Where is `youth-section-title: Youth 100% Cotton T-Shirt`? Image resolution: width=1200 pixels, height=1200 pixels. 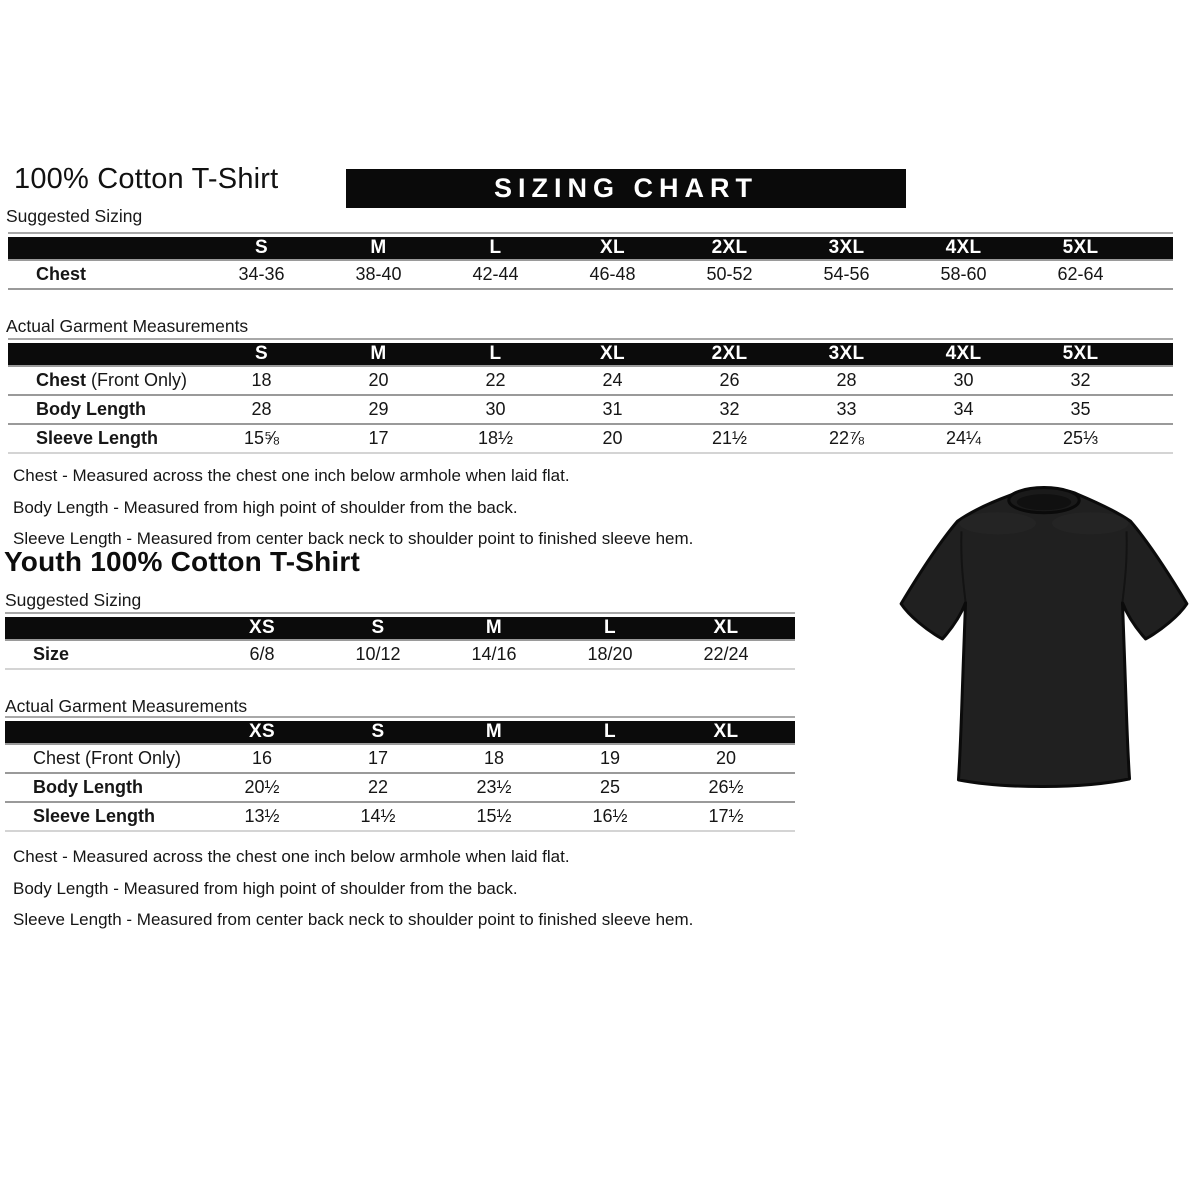
youth-section-title: Youth 100% Cotton T-Shirt is located at coordinates (182, 561).